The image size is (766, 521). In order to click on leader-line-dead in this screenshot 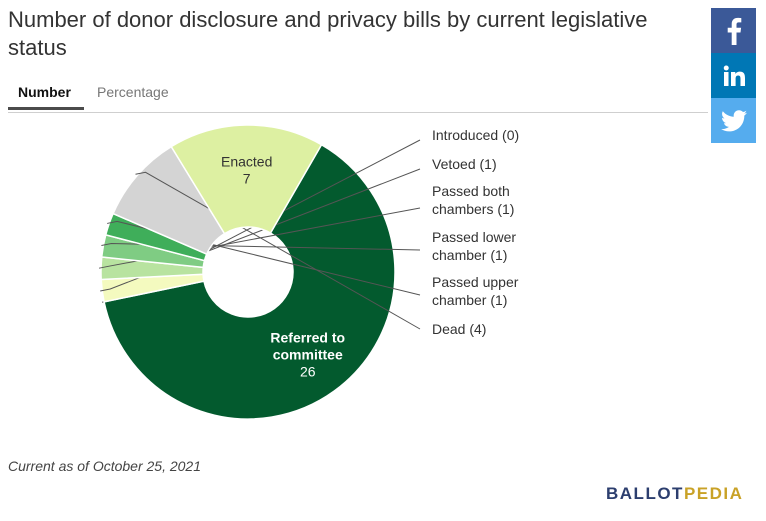, I will do `click(278, 250)`.